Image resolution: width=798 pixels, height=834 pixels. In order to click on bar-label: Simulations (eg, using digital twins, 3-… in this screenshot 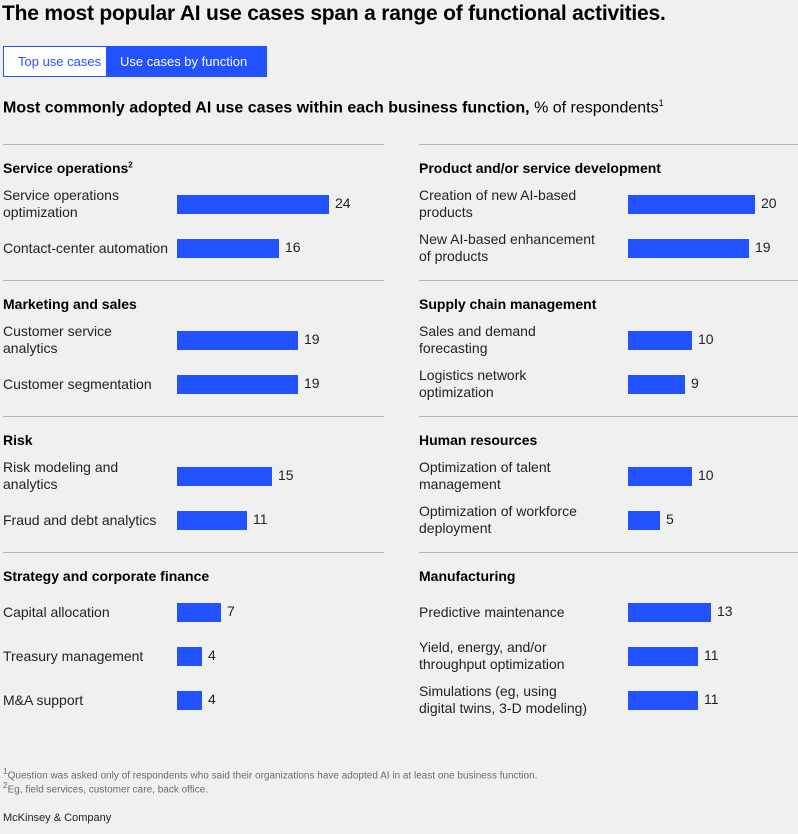, I will do `click(503, 699)`.